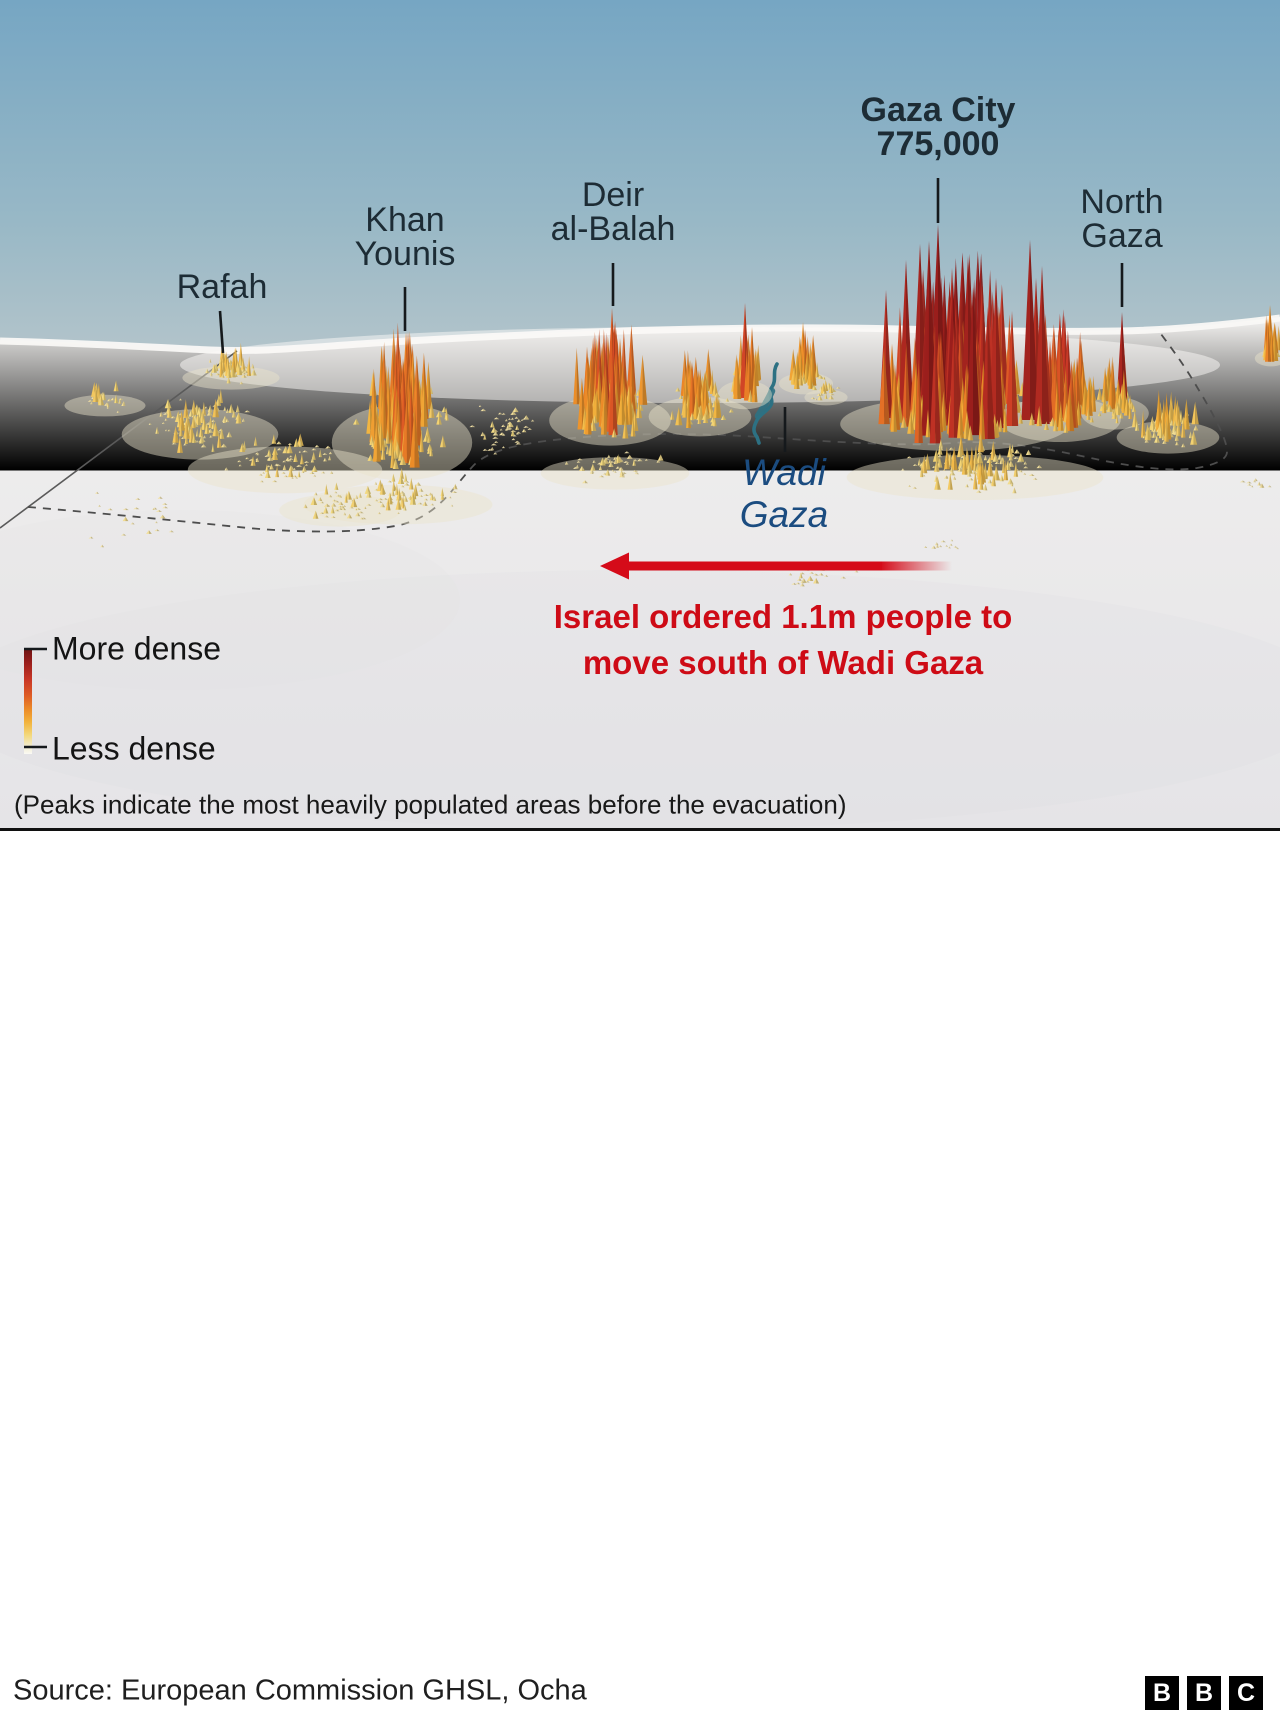 The image size is (1280, 1710). I want to click on bbc-logo-block-c: C, so click(1246, 1693).